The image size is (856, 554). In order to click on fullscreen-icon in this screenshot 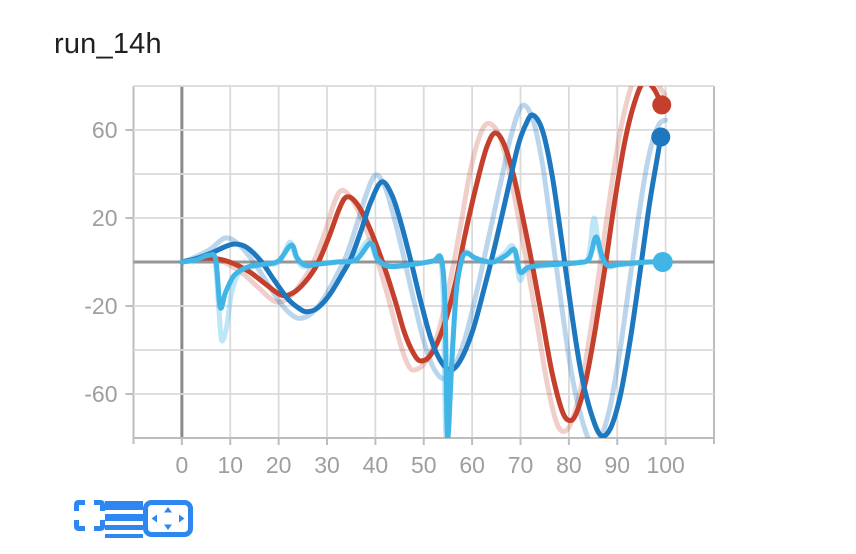, I will do `click(89, 515)`.